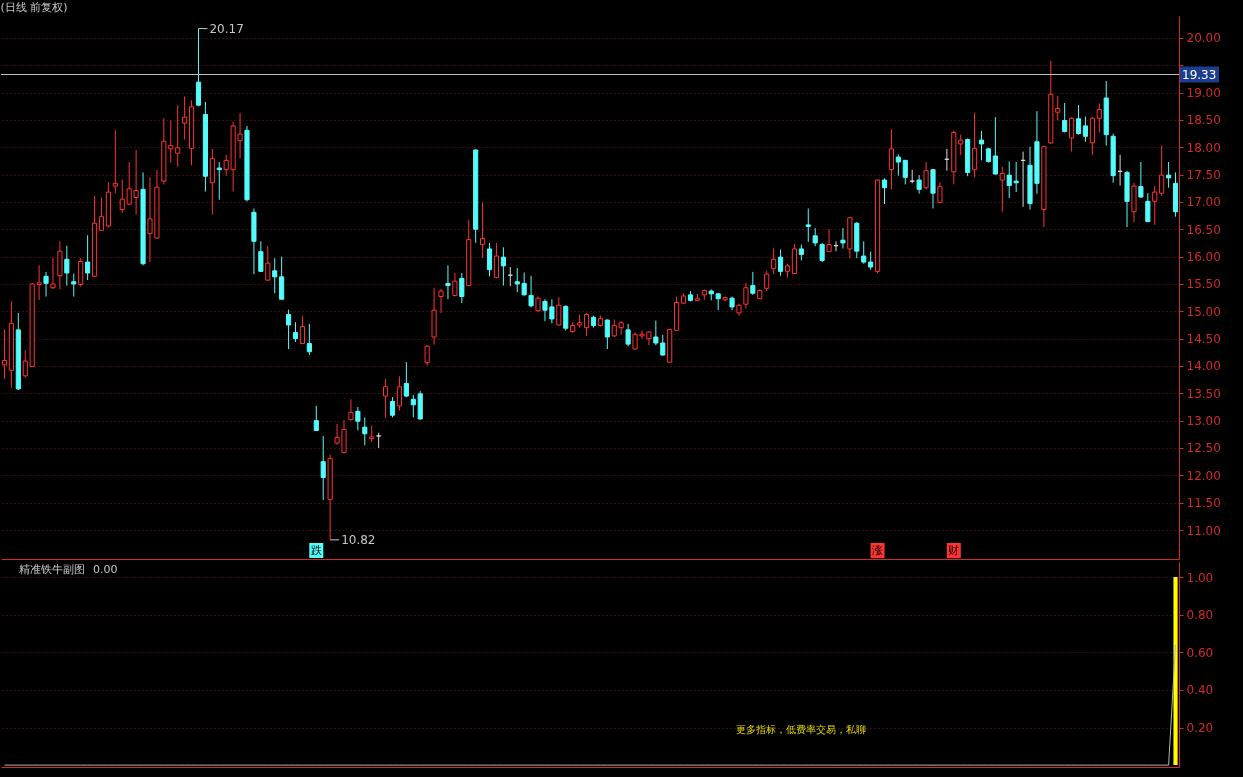 Image resolution: width=1243 pixels, height=778 pixels. I want to click on annotation: 更多指标，低费率交易，私聊, so click(801, 729).